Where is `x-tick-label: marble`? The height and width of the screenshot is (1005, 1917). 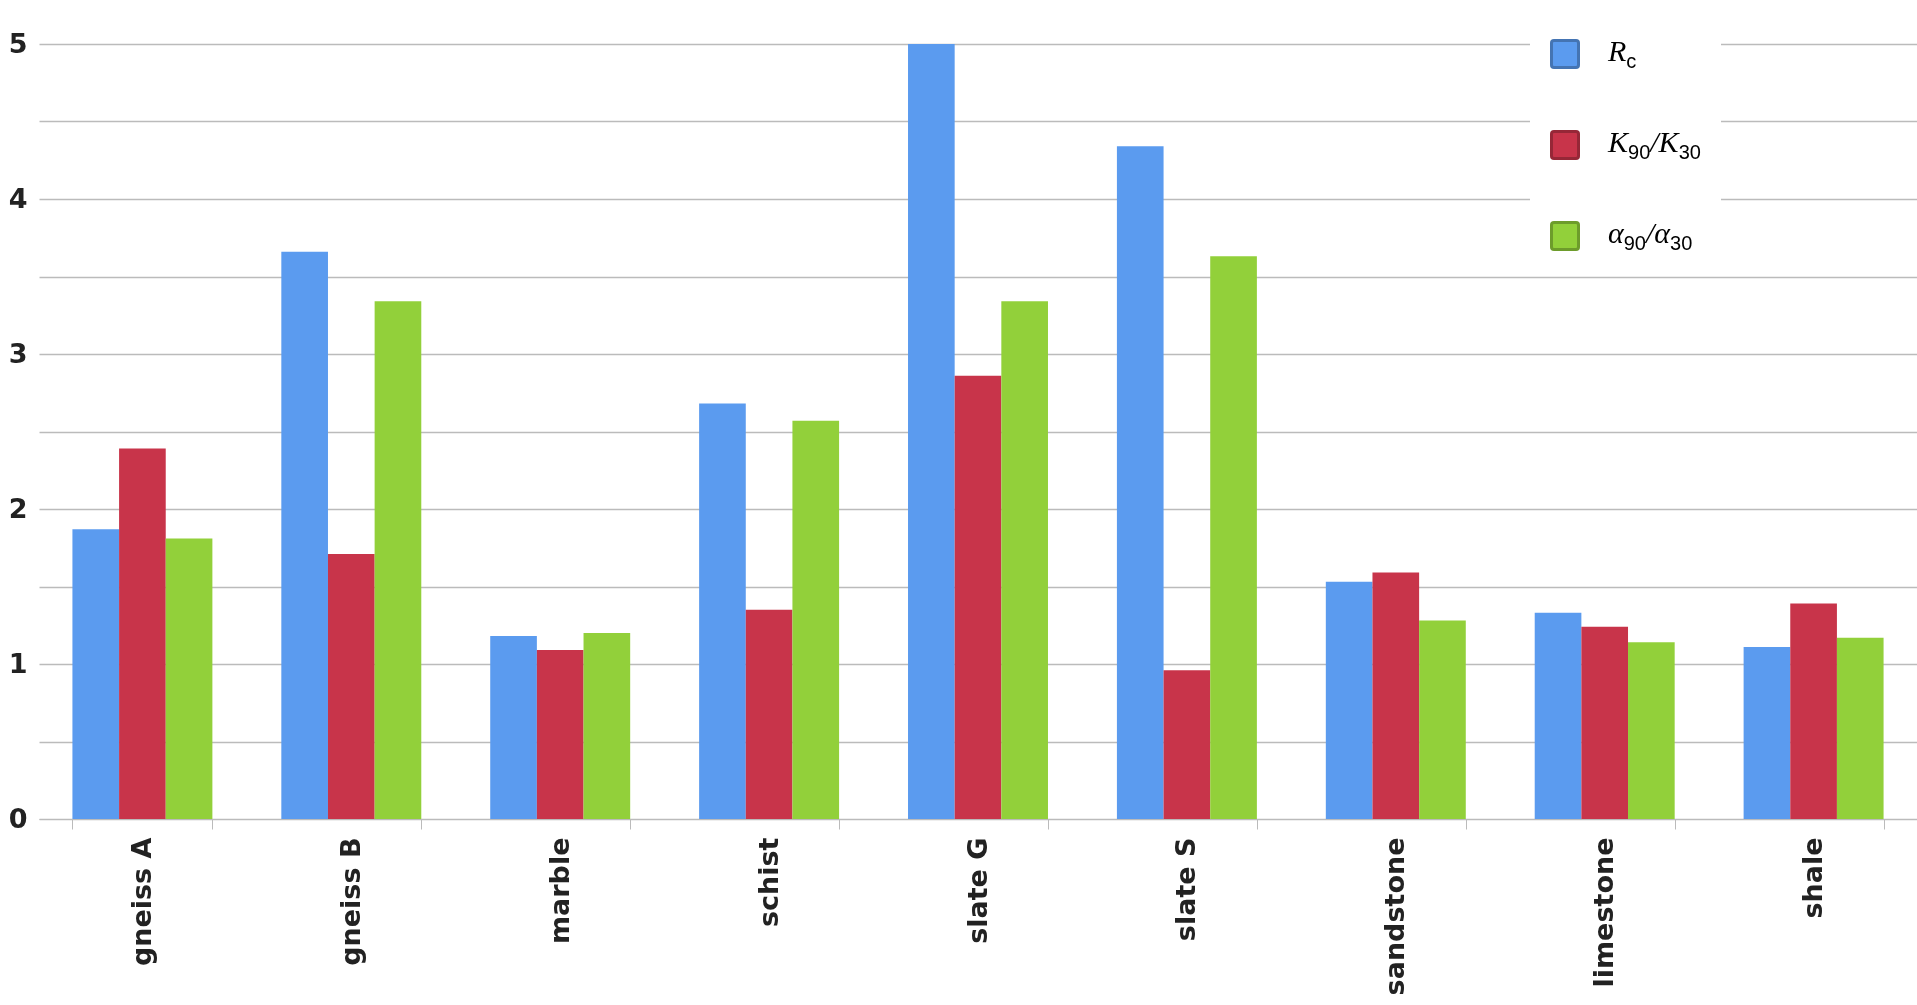
x-tick-label: marble is located at coordinates (559, 891).